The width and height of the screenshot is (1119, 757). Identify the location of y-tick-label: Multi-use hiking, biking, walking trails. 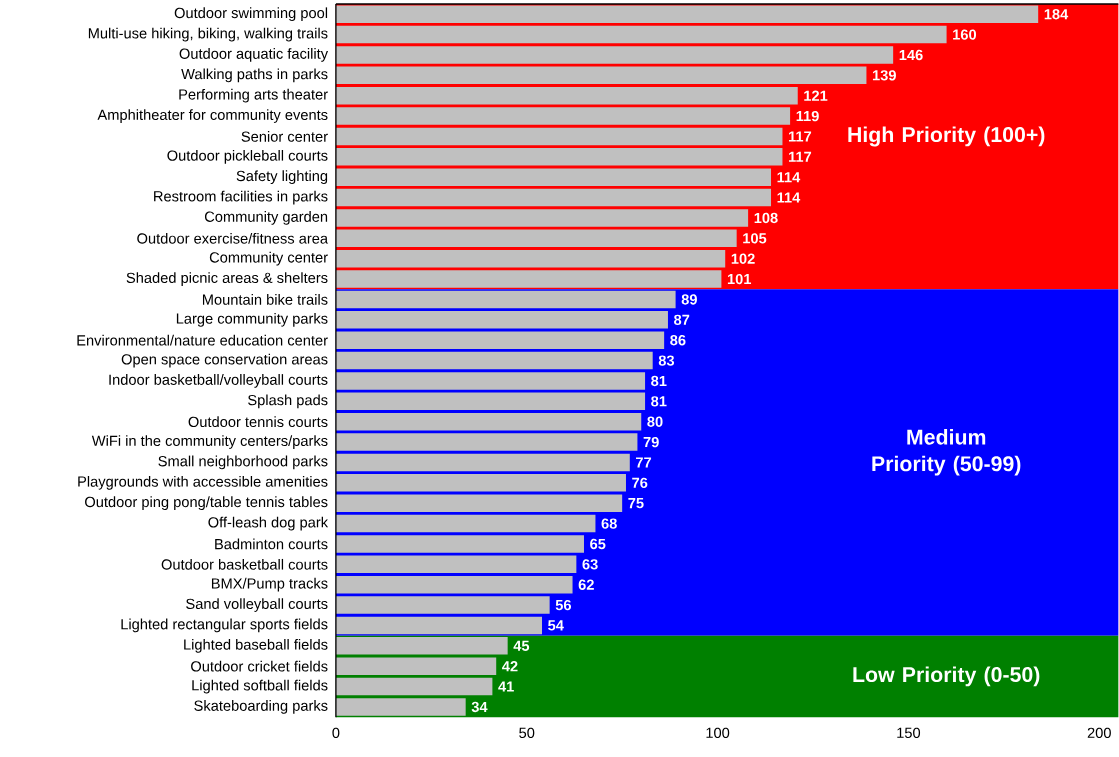
(208, 34).